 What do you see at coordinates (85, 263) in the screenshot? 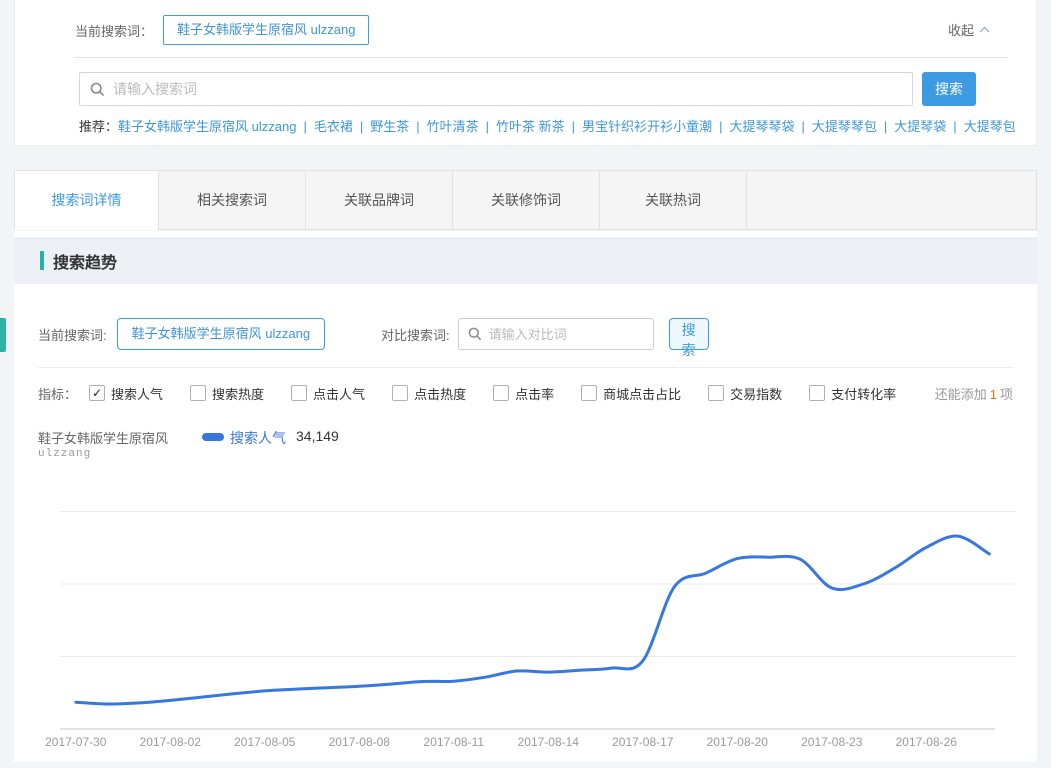
I see `section-title: 搜索趋势` at bounding box center [85, 263].